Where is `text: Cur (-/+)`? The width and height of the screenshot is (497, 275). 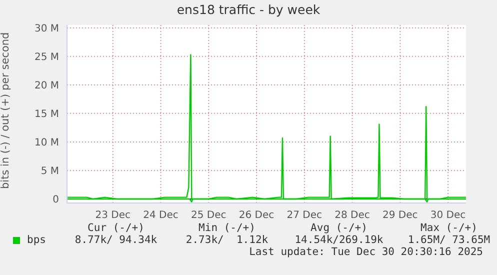 text: Cur (-/+) is located at coordinates (116, 228).